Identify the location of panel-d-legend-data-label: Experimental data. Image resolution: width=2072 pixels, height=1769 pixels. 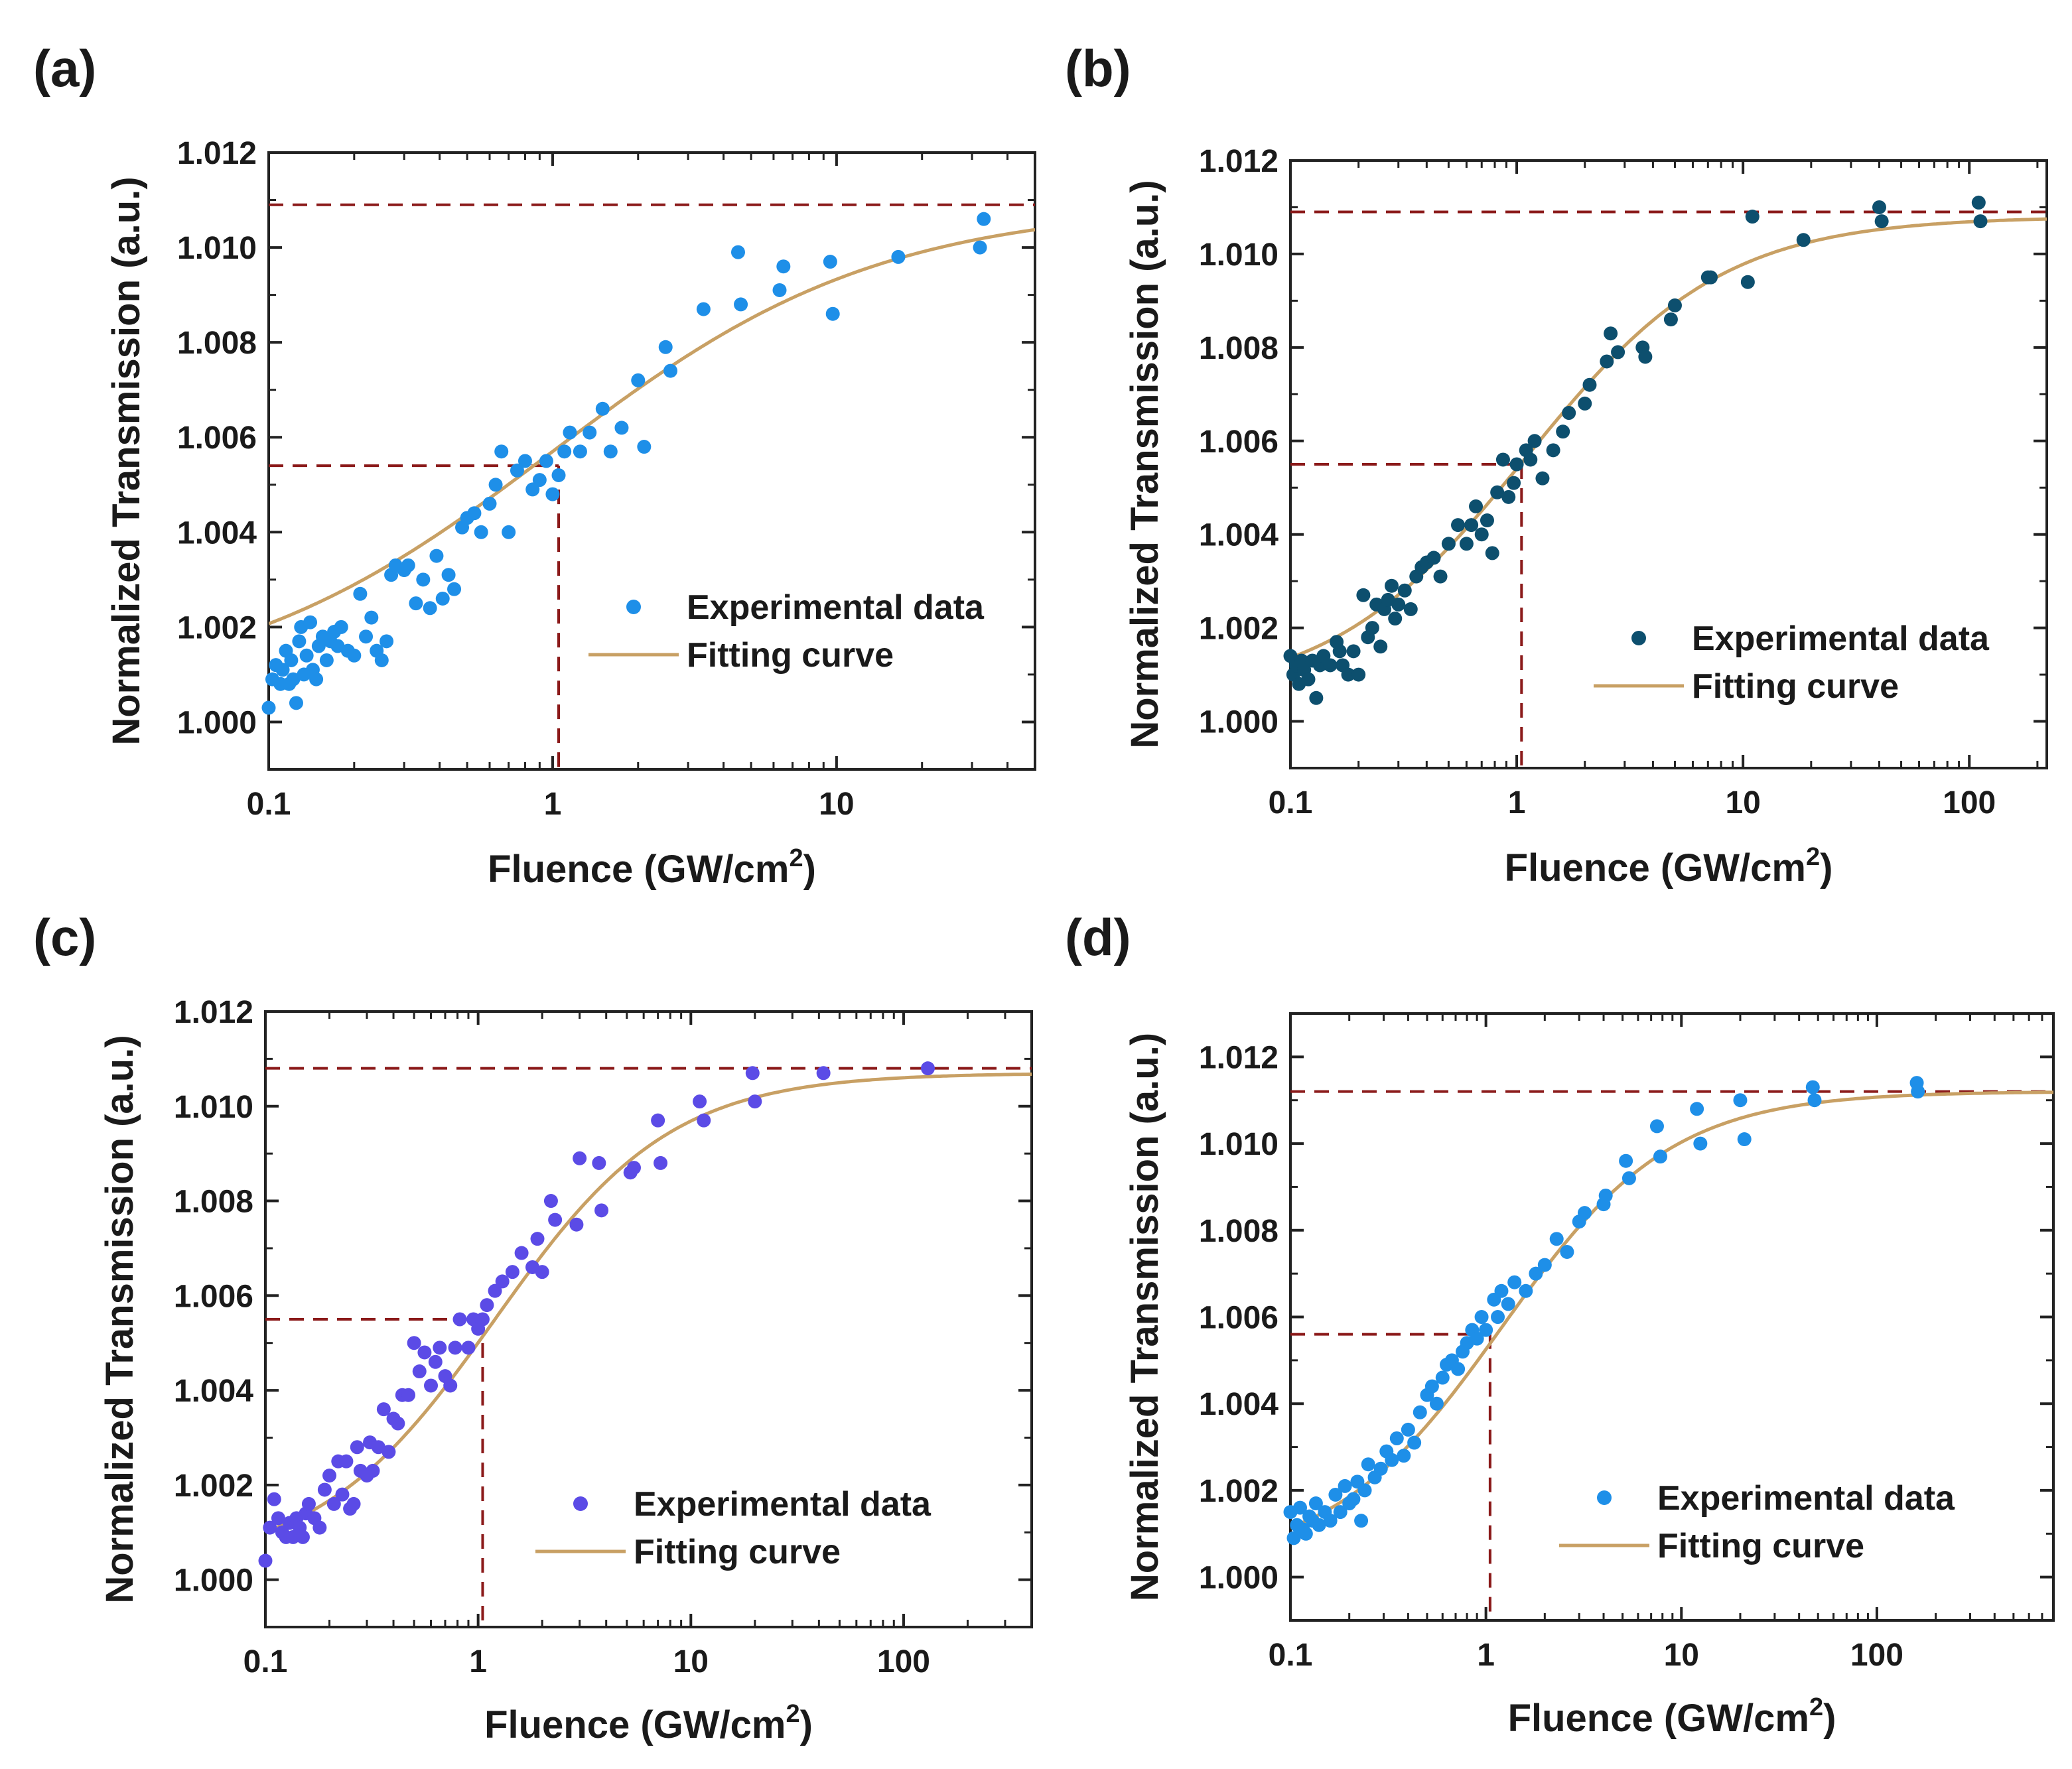
(1806, 1498).